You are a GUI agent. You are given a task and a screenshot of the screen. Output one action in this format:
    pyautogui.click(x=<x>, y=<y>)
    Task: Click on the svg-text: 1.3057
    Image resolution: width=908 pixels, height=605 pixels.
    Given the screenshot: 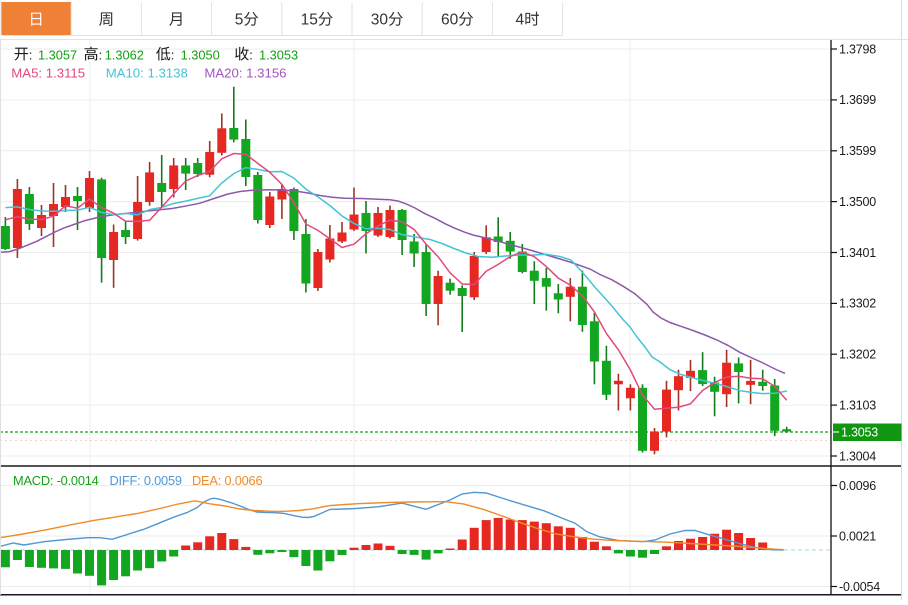 What is the action you would take?
    pyautogui.click(x=57, y=54)
    